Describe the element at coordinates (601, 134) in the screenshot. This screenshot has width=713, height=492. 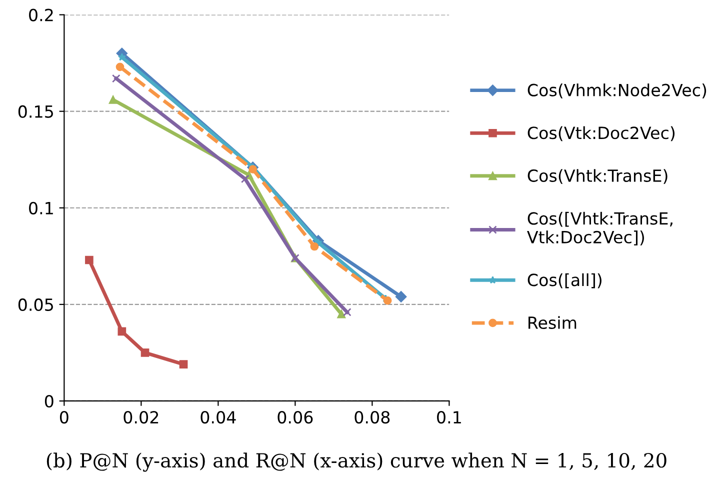
I see `legend-label: Cos(Vtk:Doc2Vec)` at that location.